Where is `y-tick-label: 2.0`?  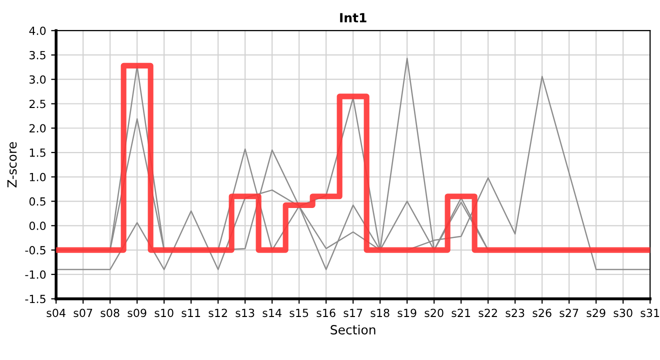 y-tick-label: 2.0 is located at coordinates (38, 128).